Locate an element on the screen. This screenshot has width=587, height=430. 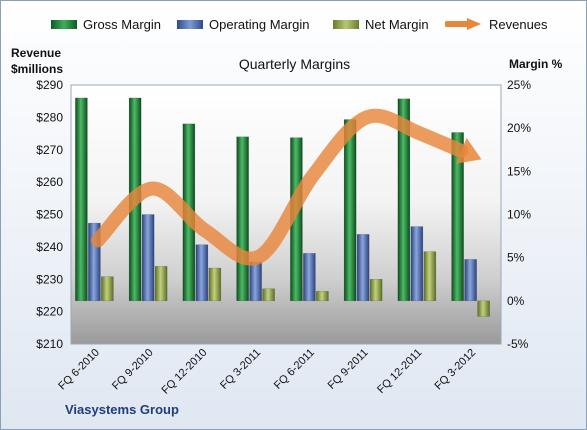
left-tick-label: $230 is located at coordinates (49, 279).